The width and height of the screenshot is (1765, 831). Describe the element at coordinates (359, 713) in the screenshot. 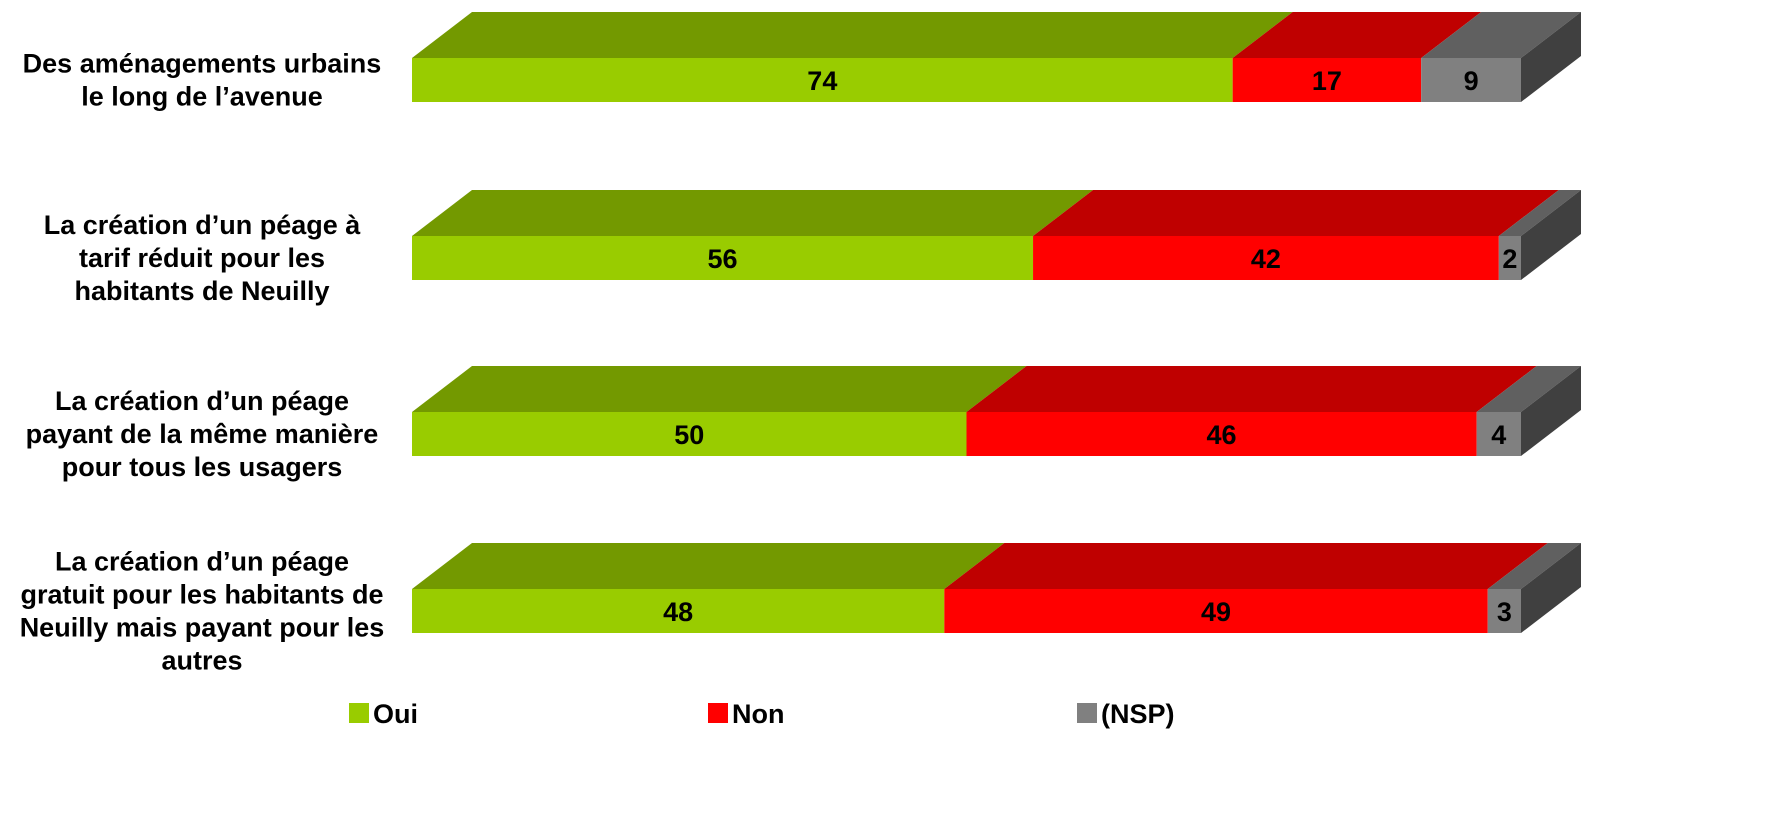

I see `legend-swatch-oui` at that location.